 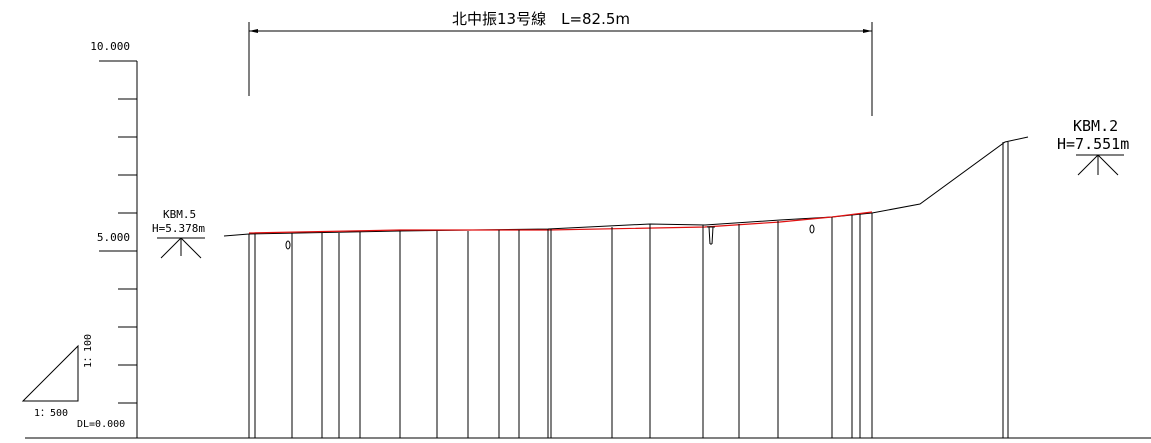 I want to click on elevation-label-mid: 5.000, so click(x=113, y=237).